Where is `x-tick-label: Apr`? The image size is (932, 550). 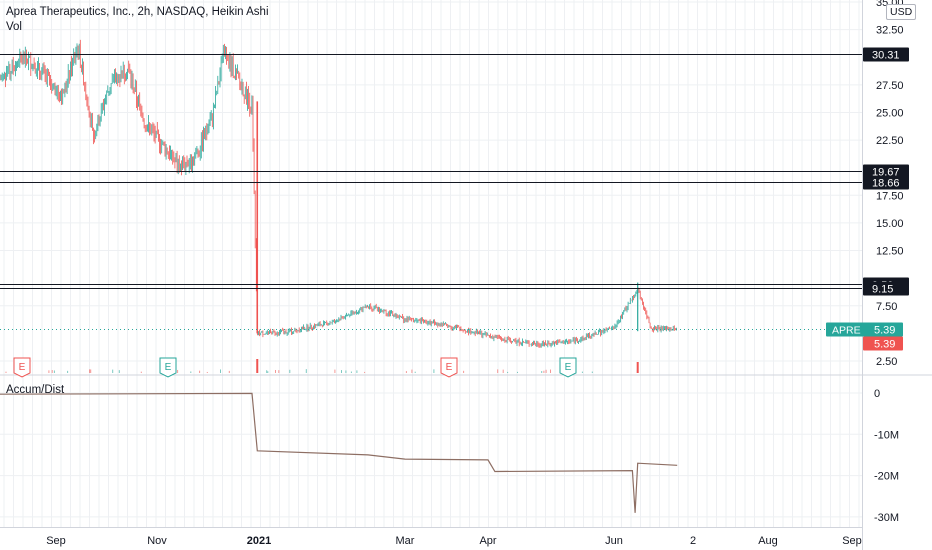 x-tick-label: Apr is located at coordinates (487, 541).